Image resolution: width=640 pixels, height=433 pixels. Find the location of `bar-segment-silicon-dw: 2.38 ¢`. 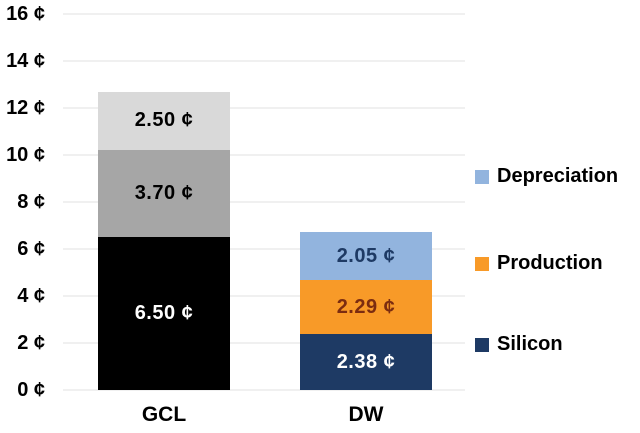

bar-segment-silicon-dw: 2.38 ¢ is located at coordinates (366, 362).